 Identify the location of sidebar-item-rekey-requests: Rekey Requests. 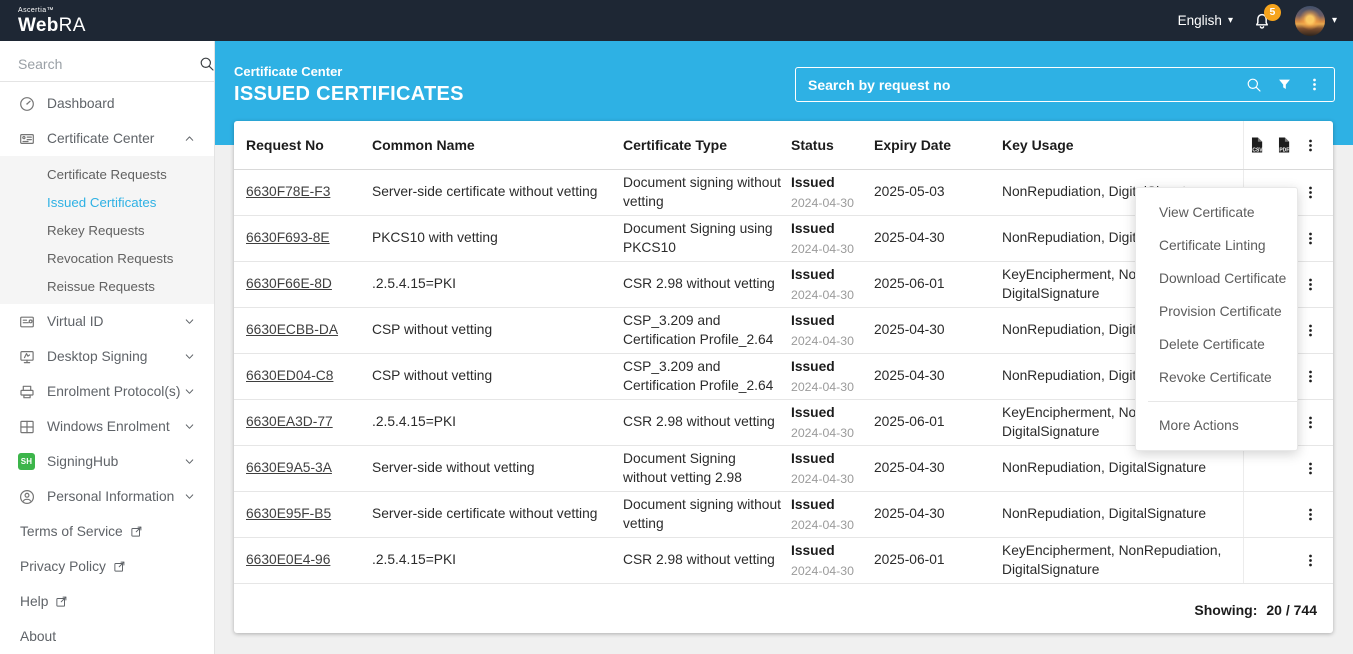
(107, 230).